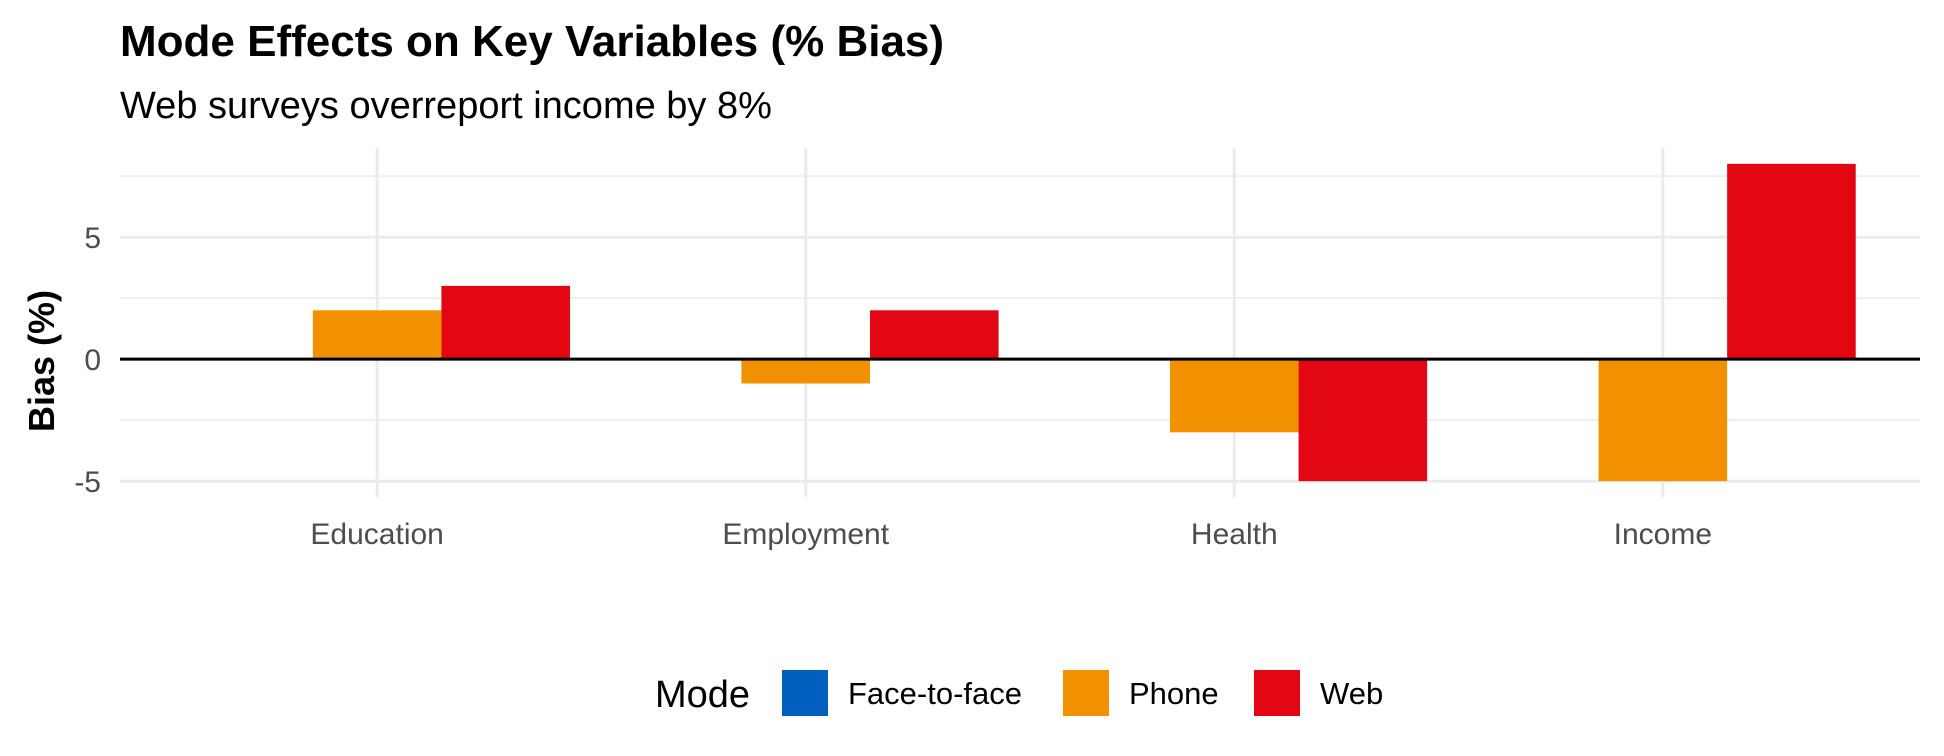  I want to click on legend-item-phone: Phone, so click(1141, 693).